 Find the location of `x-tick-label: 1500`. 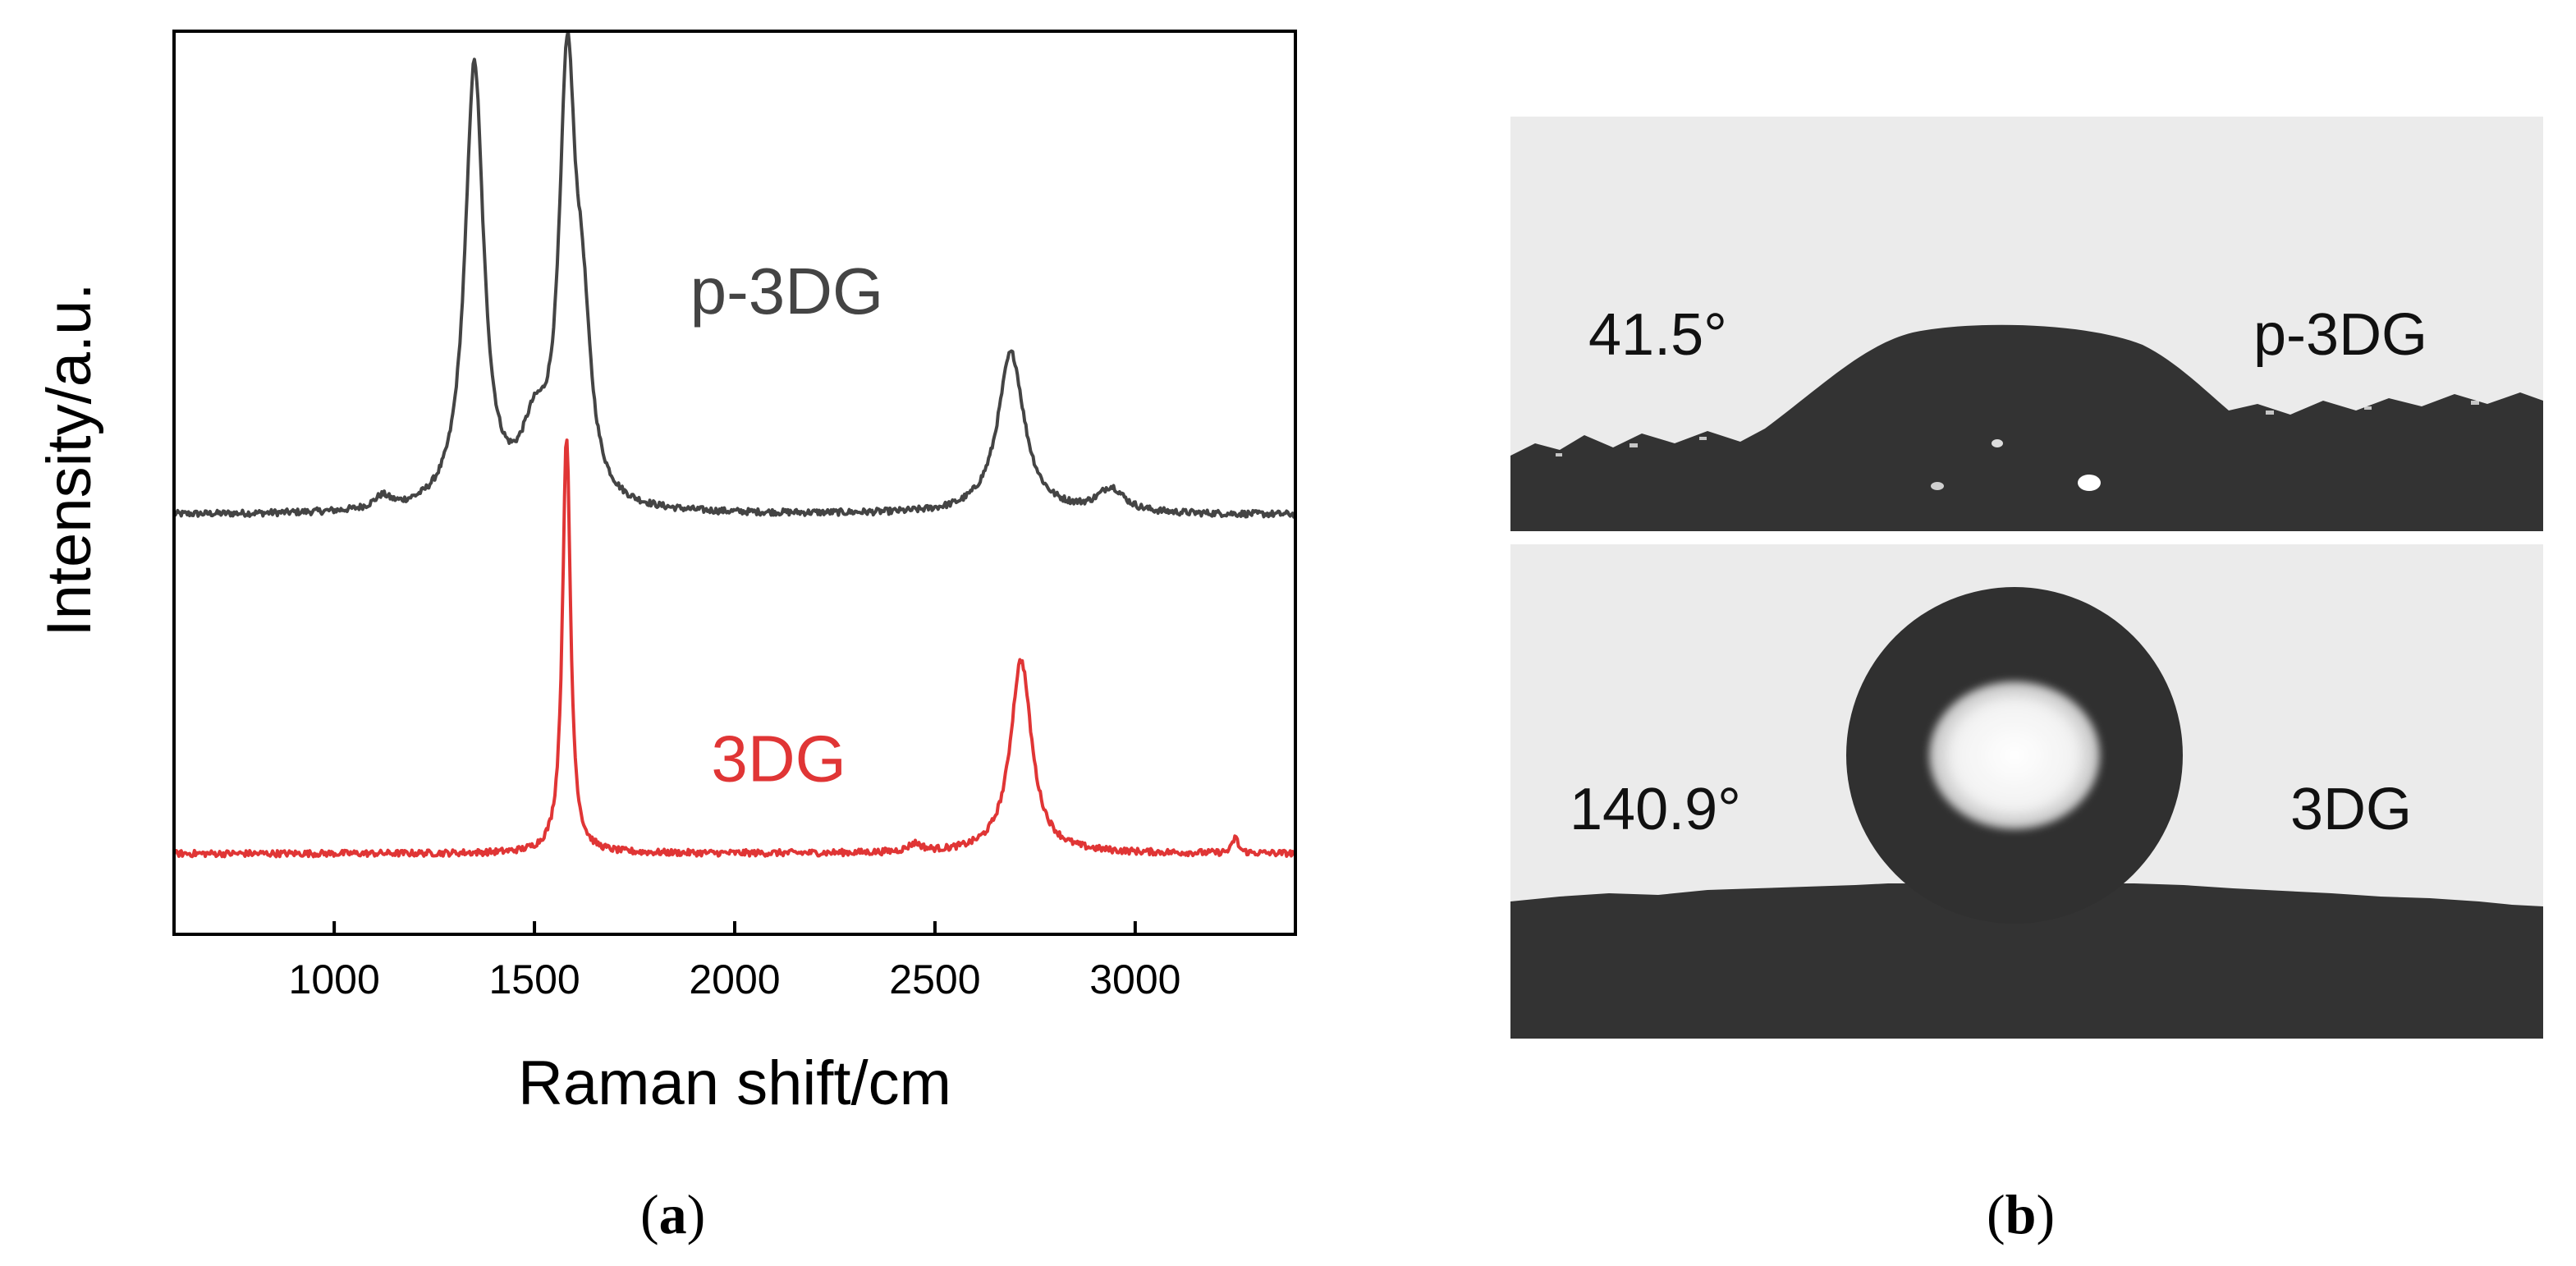

x-tick-label: 1500 is located at coordinates (534, 979).